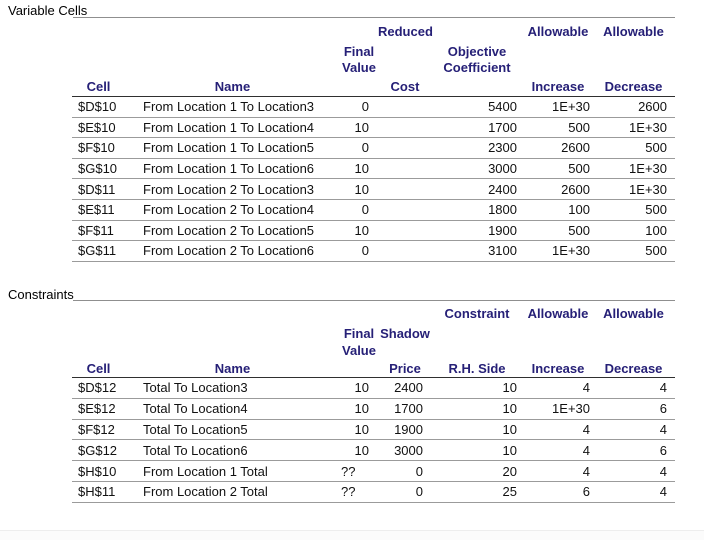 Image resolution: width=704 pixels, height=540 pixels. Describe the element at coordinates (98, 450) in the screenshot. I see `cell-ref: $G$12` at that location.